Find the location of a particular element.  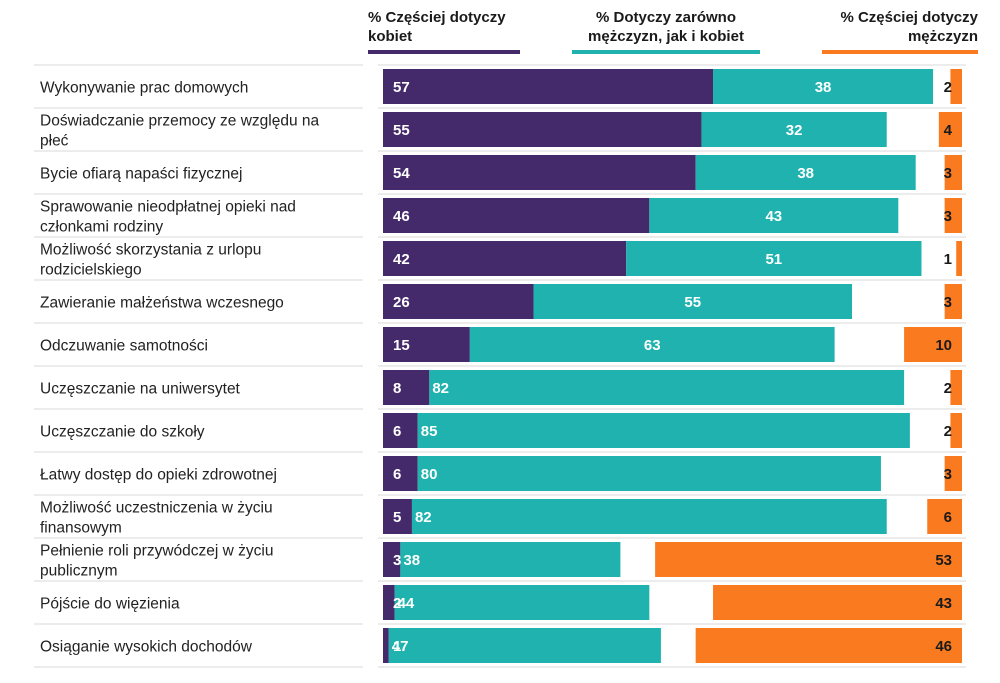

value-label-both: 55 is located at coordinates (692, 302).